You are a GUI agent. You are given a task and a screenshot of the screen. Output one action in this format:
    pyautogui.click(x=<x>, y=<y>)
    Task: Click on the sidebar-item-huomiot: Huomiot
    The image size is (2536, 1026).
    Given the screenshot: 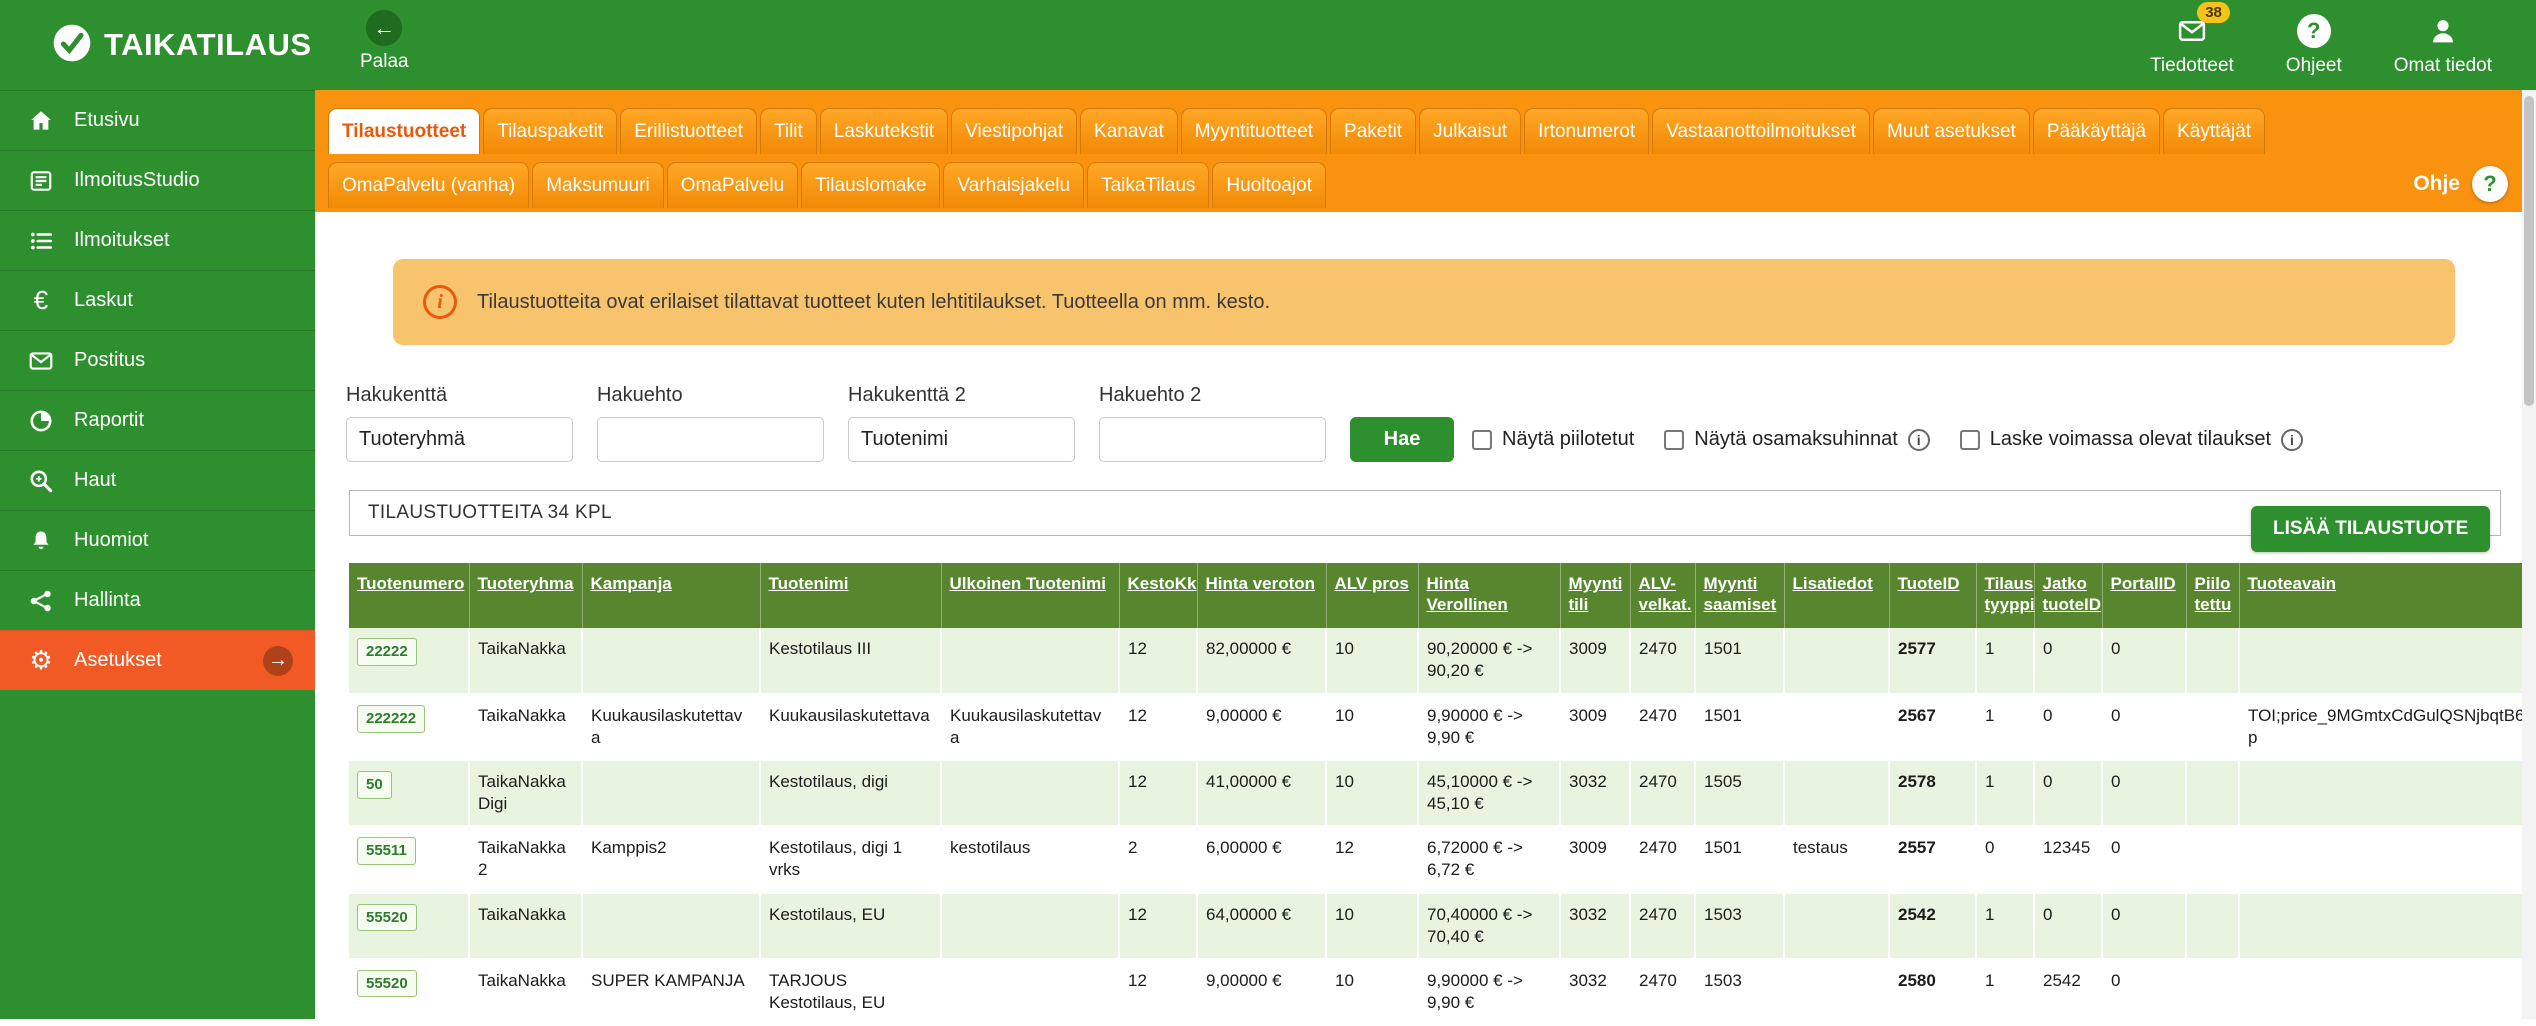 What is the action you would take?
    pyautogui.click(x=157, y=540)
    